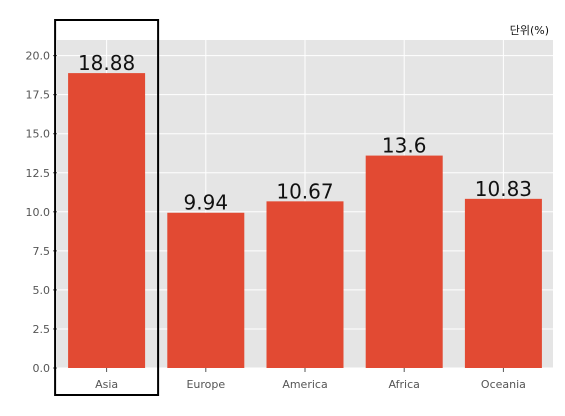 The width and height of the screenshot is (565, 416). What do you see at coordinates (38, 56) in the screenshot?
I see `y-tick-label: 20.0` at bounding box center [38, 56].